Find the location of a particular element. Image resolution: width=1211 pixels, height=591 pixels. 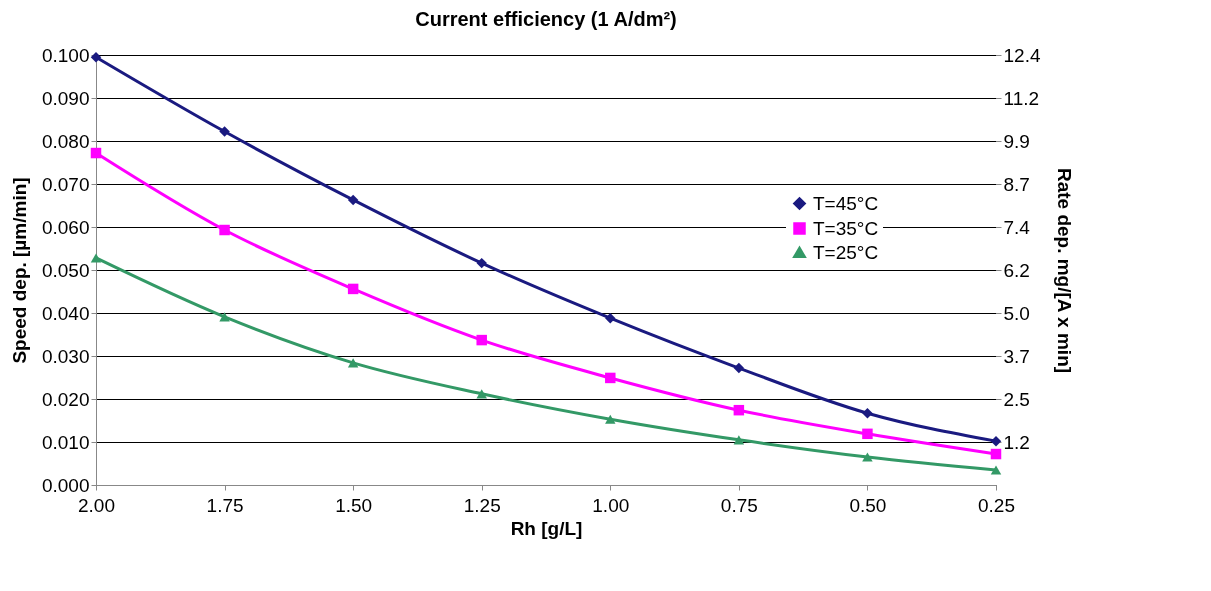

y-tick-label: 0.080 is located at coordinates (65, 141).